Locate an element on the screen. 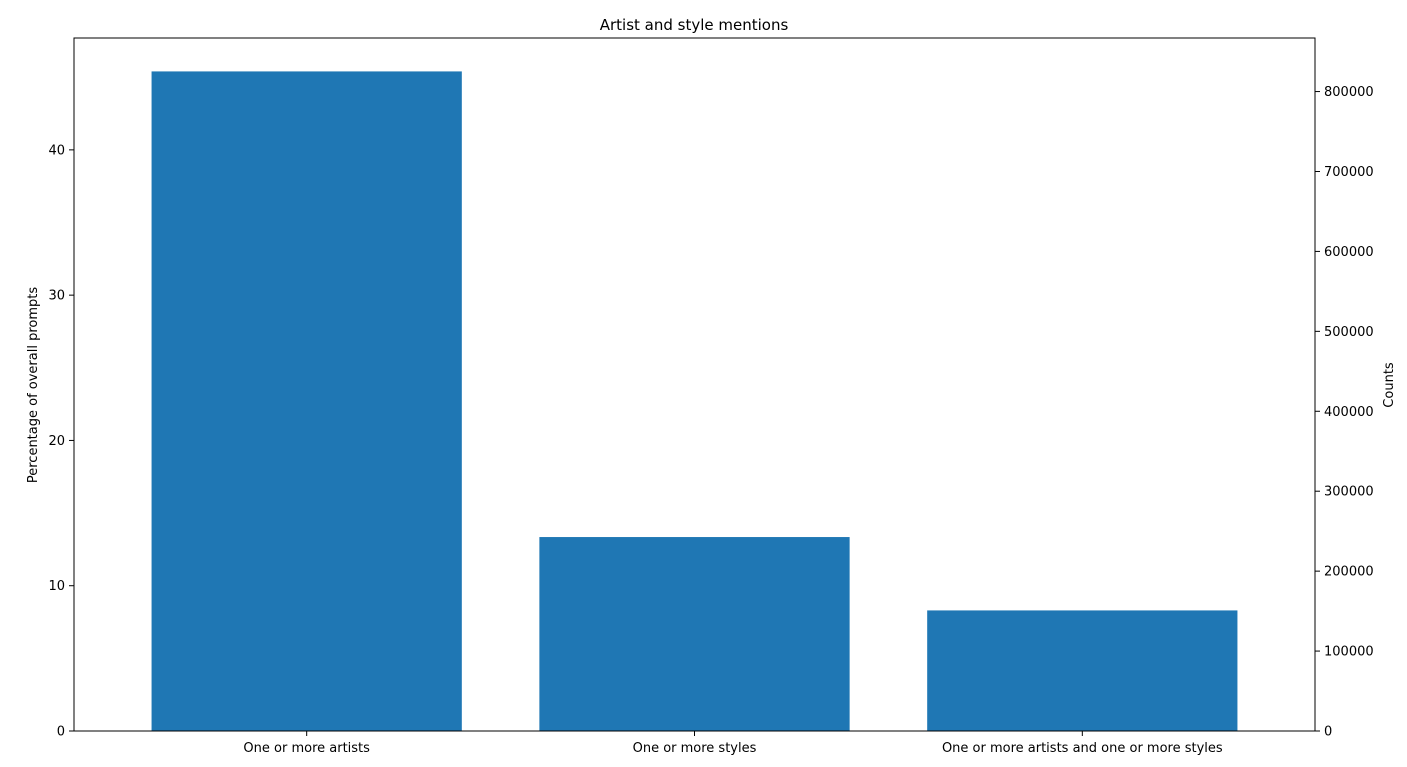 This screenshot has width=1407, height=767. right-y-tick-label: 400000 is located at coordinates (1349, 412).